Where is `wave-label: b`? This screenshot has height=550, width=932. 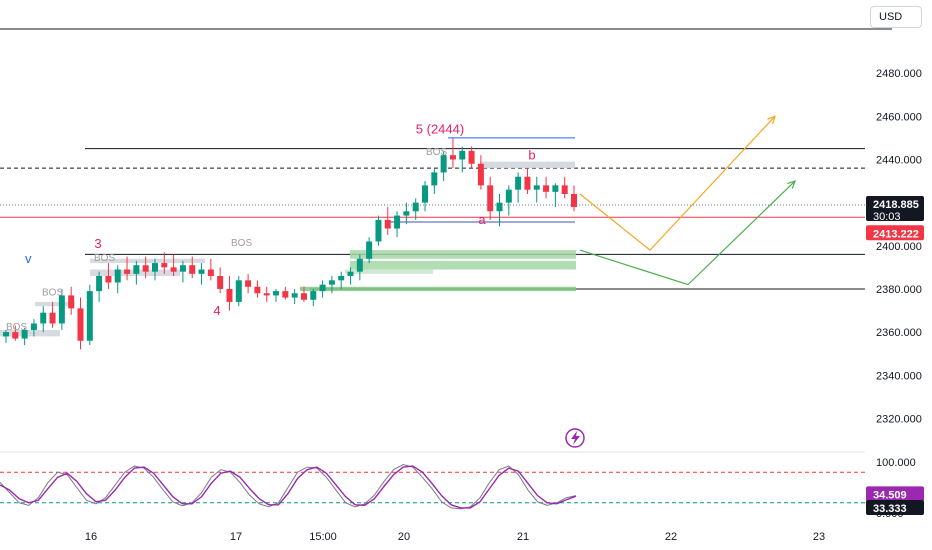
wave-label: b is located at coordinates (531, 154).